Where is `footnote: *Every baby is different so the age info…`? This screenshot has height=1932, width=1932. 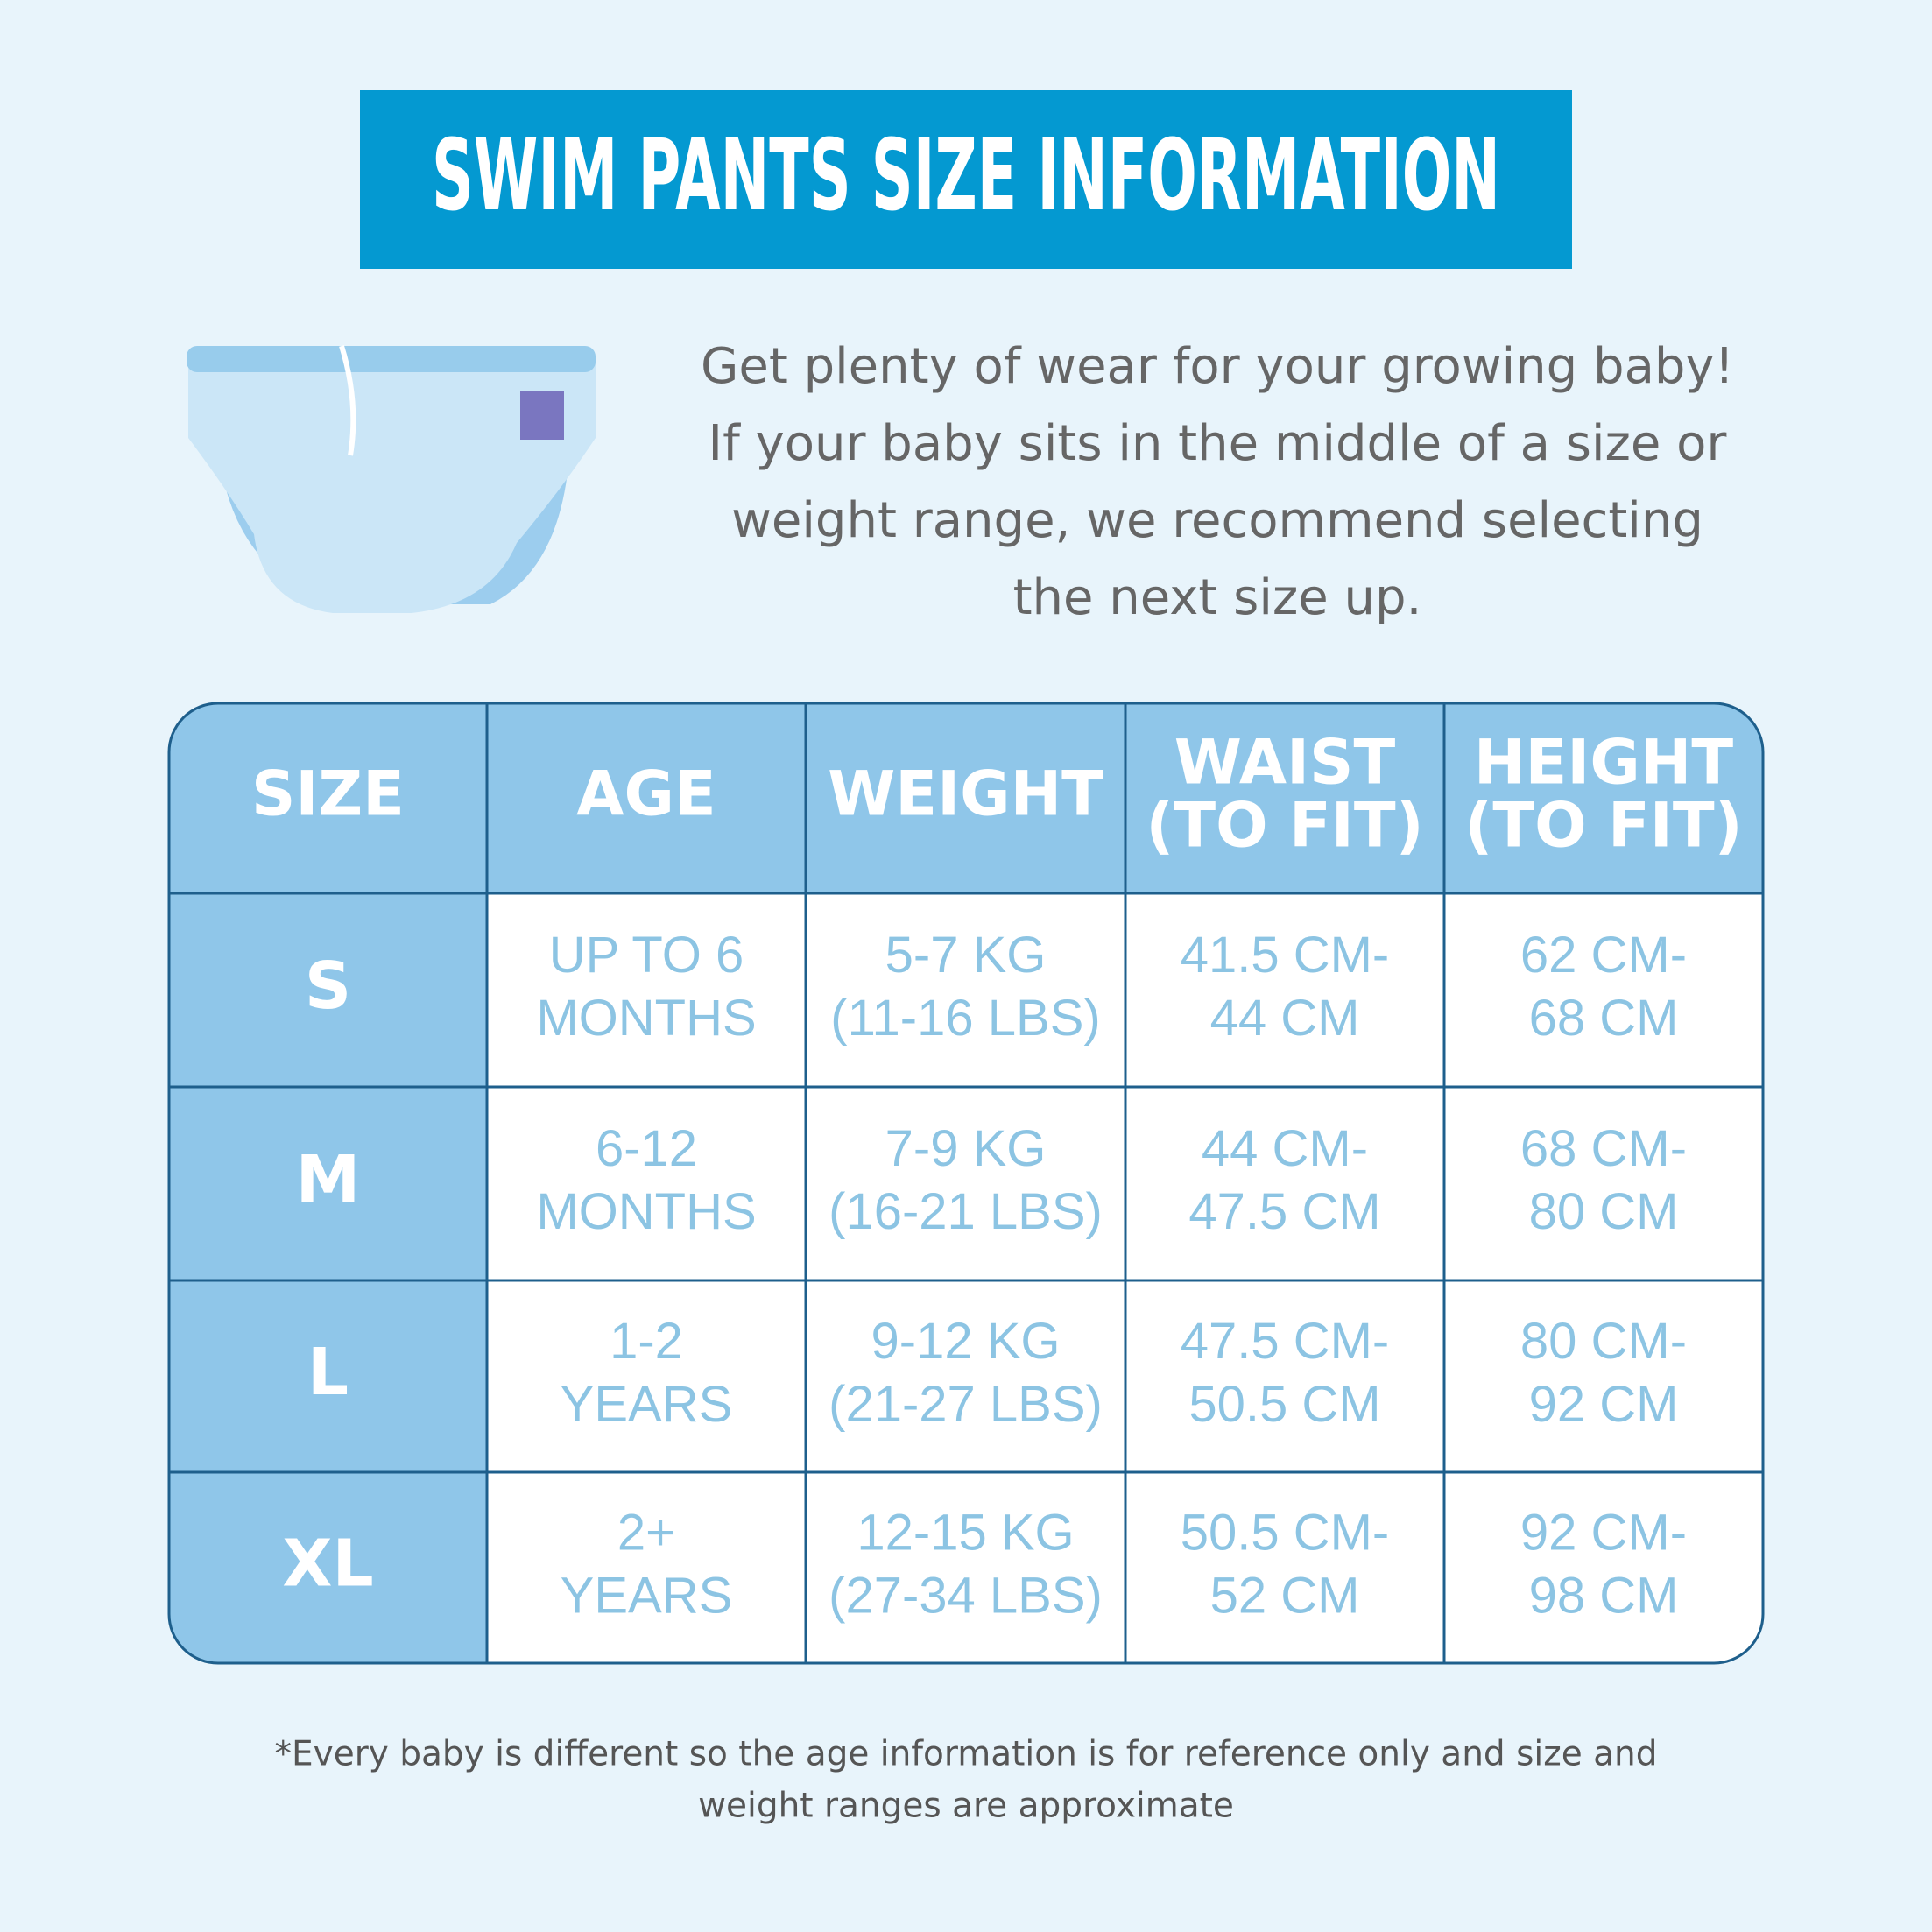 footnote: *Every baby is different so the age info… is located at coordinates (966, 1780).